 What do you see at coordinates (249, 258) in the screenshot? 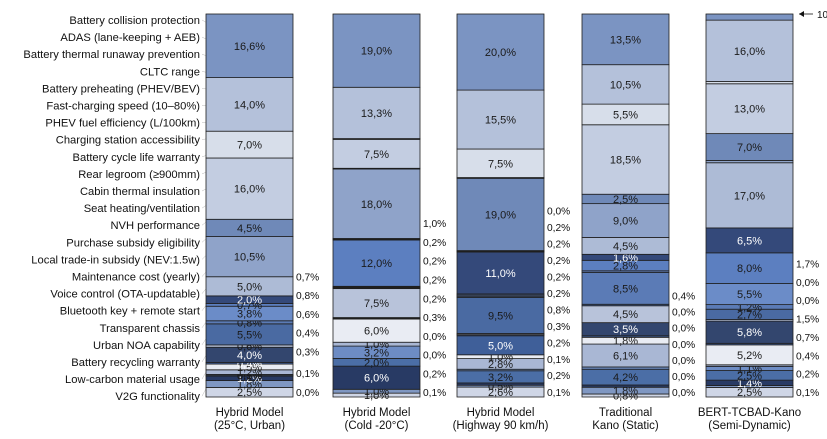
I see `segment-value-label: 10,5%` at bounding box center [249, 258].